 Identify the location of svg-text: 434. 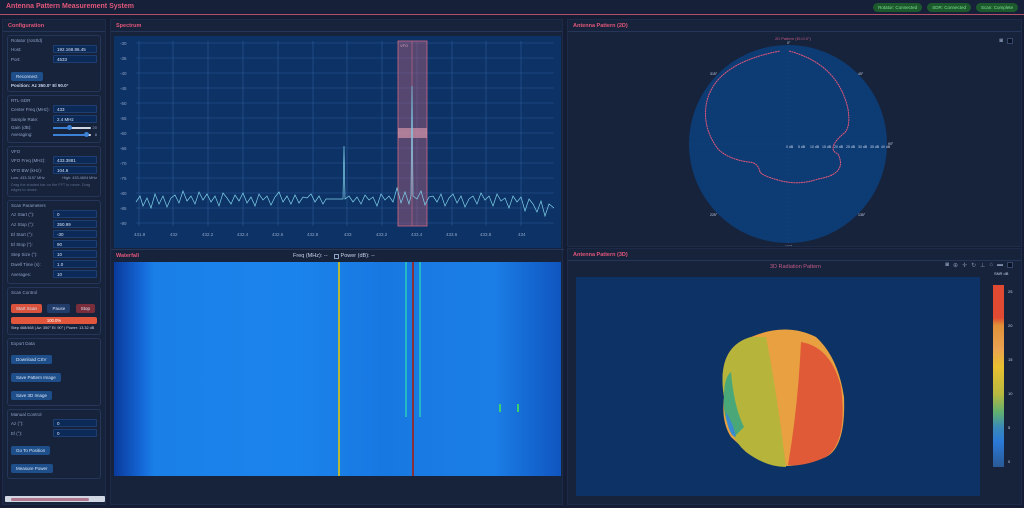
(522, 234).